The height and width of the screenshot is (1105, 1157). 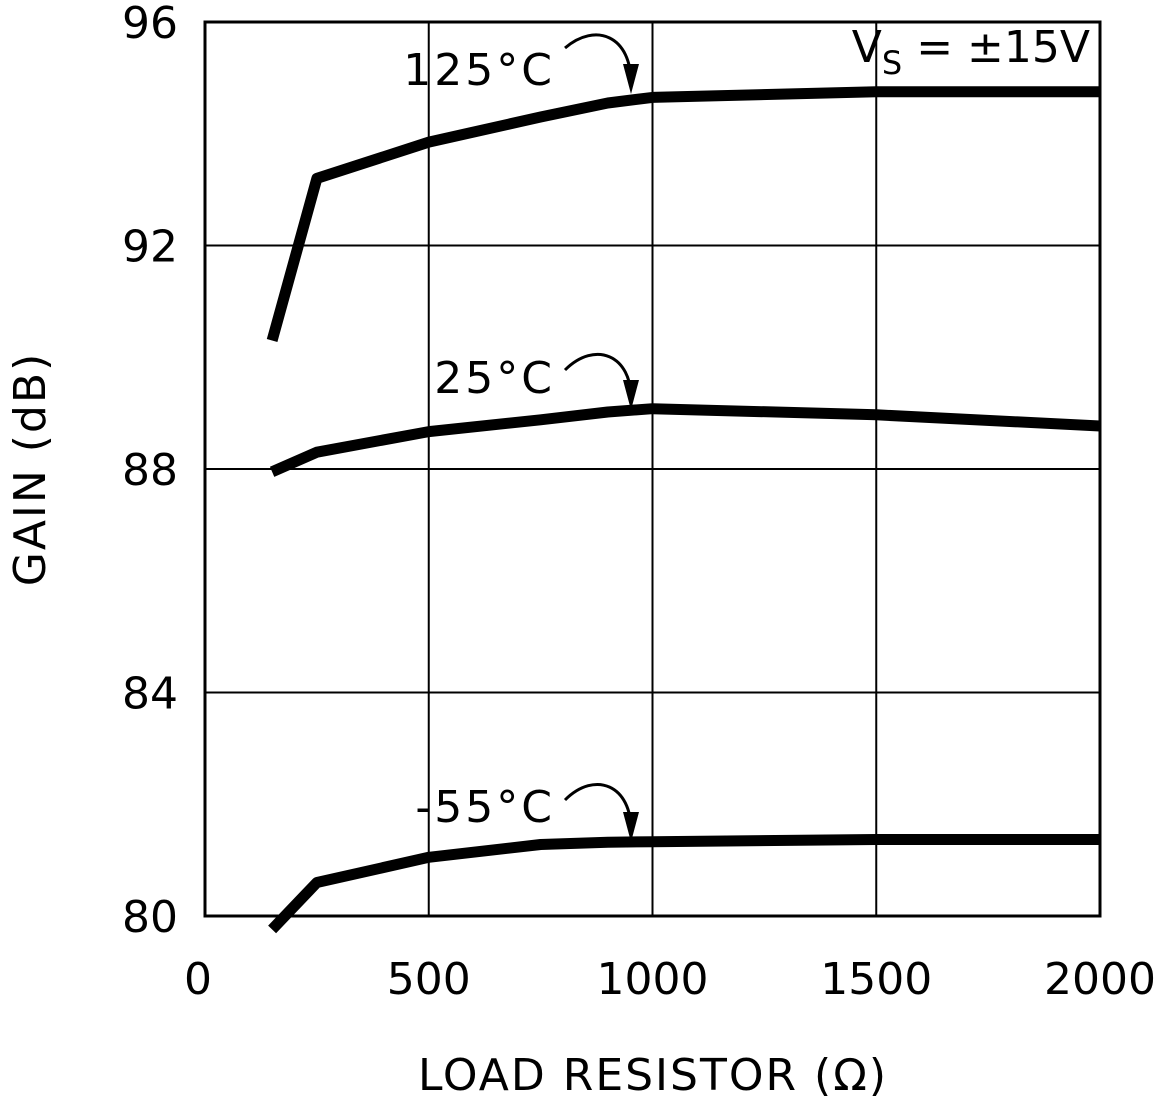 What do you see at coordinates (996, 47) in the screenshot?
I see `annotation-text: = ±15V` at bounding box center [996, 47].